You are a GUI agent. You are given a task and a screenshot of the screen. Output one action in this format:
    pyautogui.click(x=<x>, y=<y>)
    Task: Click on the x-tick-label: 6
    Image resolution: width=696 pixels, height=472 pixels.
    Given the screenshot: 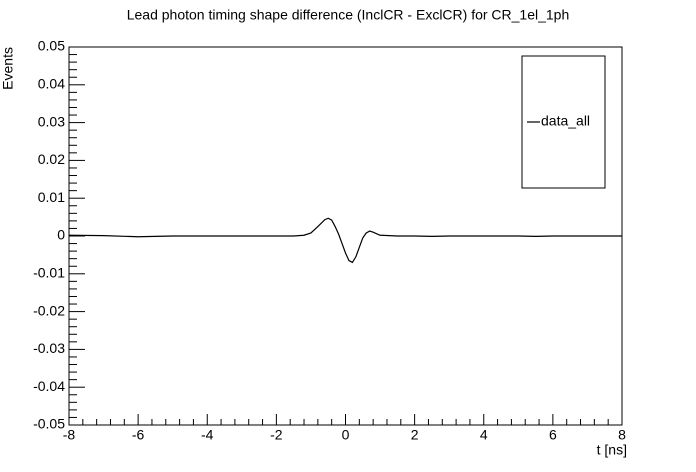 What is the action you would take?
    pyautogui.click(x=553, y=435)
    